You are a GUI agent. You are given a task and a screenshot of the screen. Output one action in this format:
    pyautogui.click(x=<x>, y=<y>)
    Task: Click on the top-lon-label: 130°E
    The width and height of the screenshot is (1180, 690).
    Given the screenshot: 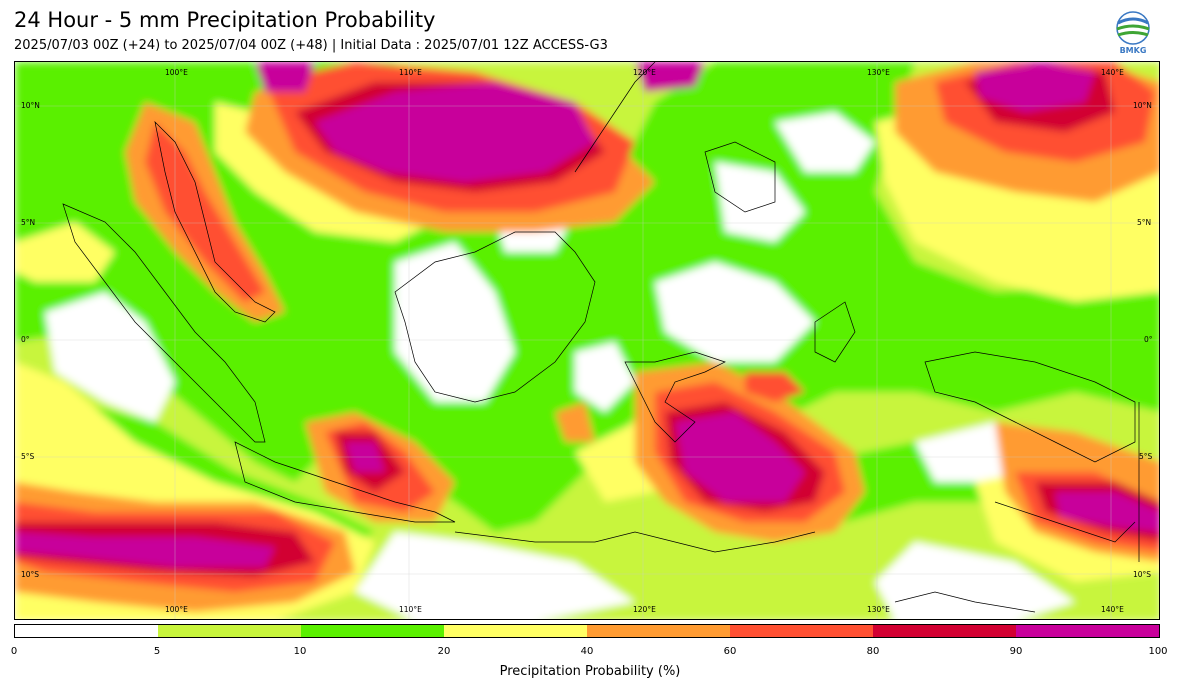 What is the action you would take?
    pyautogui.click(x=878, y=72)
    